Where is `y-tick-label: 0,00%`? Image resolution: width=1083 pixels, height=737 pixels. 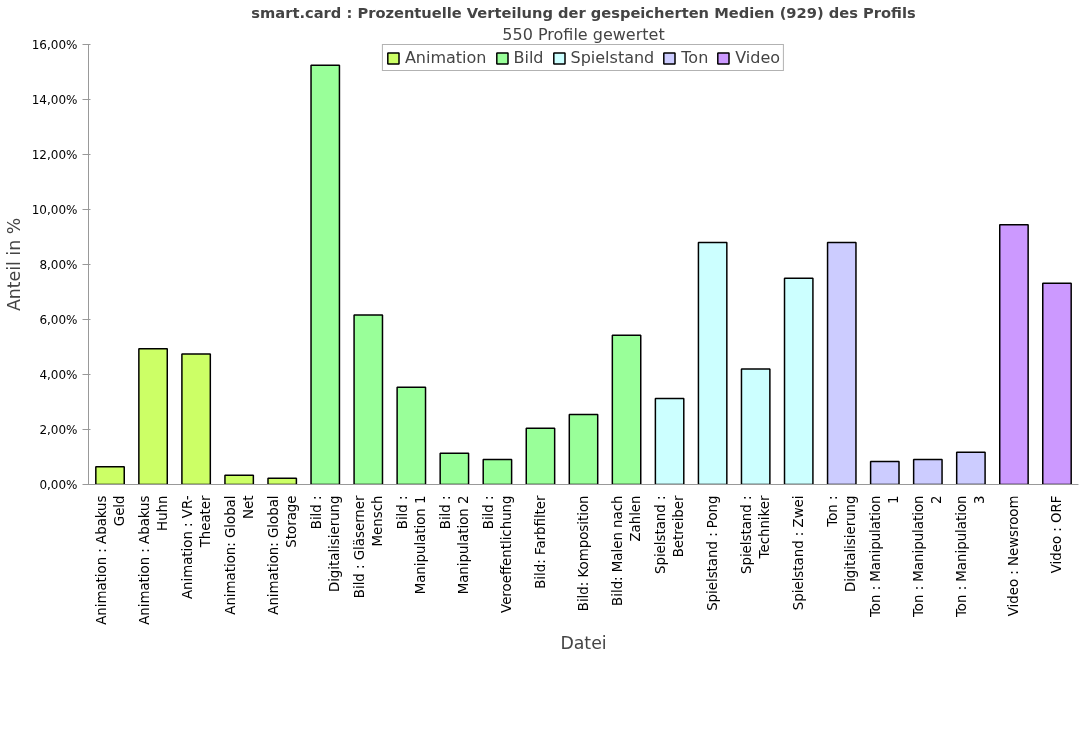
y-tick-label: 0,00% is located at coordinates (58, 484).